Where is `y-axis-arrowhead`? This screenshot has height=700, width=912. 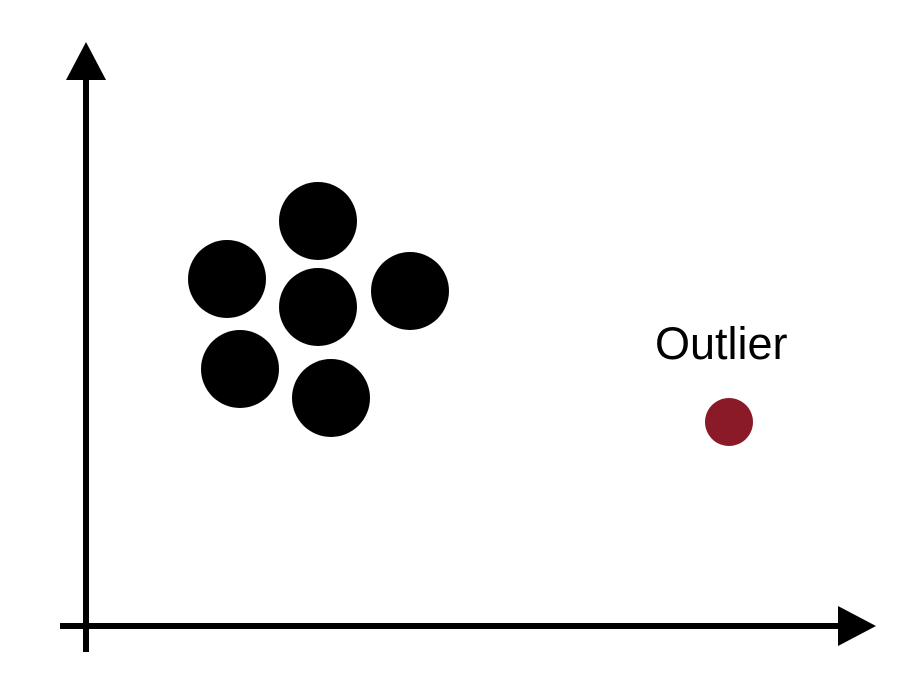 y-axis-arrowhead is located at coordinates (86, 61).